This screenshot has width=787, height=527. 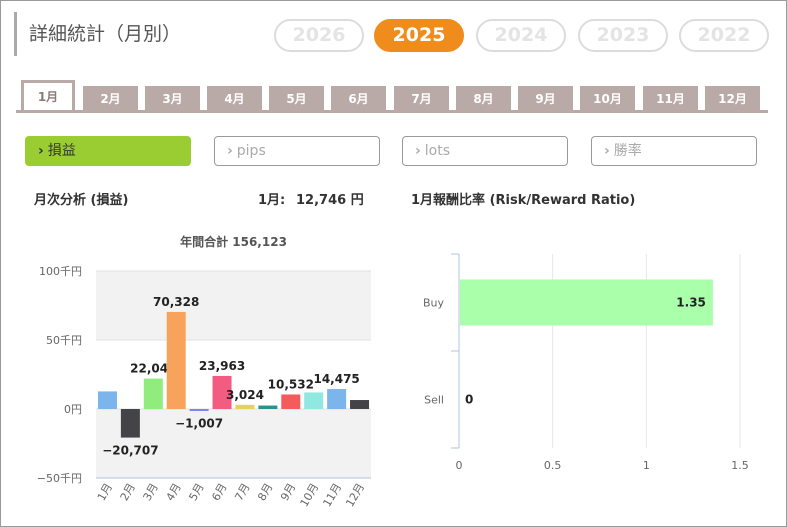 I want to click on metric-label: lots, so click(x=437, y=151).